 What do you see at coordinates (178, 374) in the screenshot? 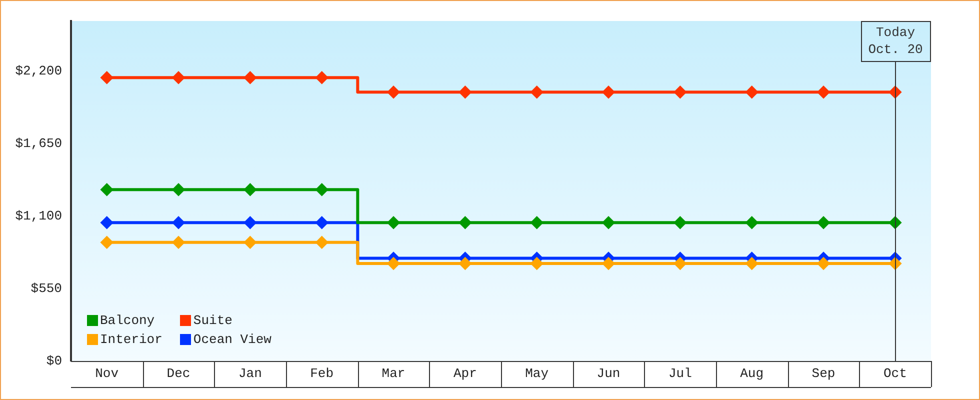
I see `x-tick-label: Dec` at bounding box center [178, 374].